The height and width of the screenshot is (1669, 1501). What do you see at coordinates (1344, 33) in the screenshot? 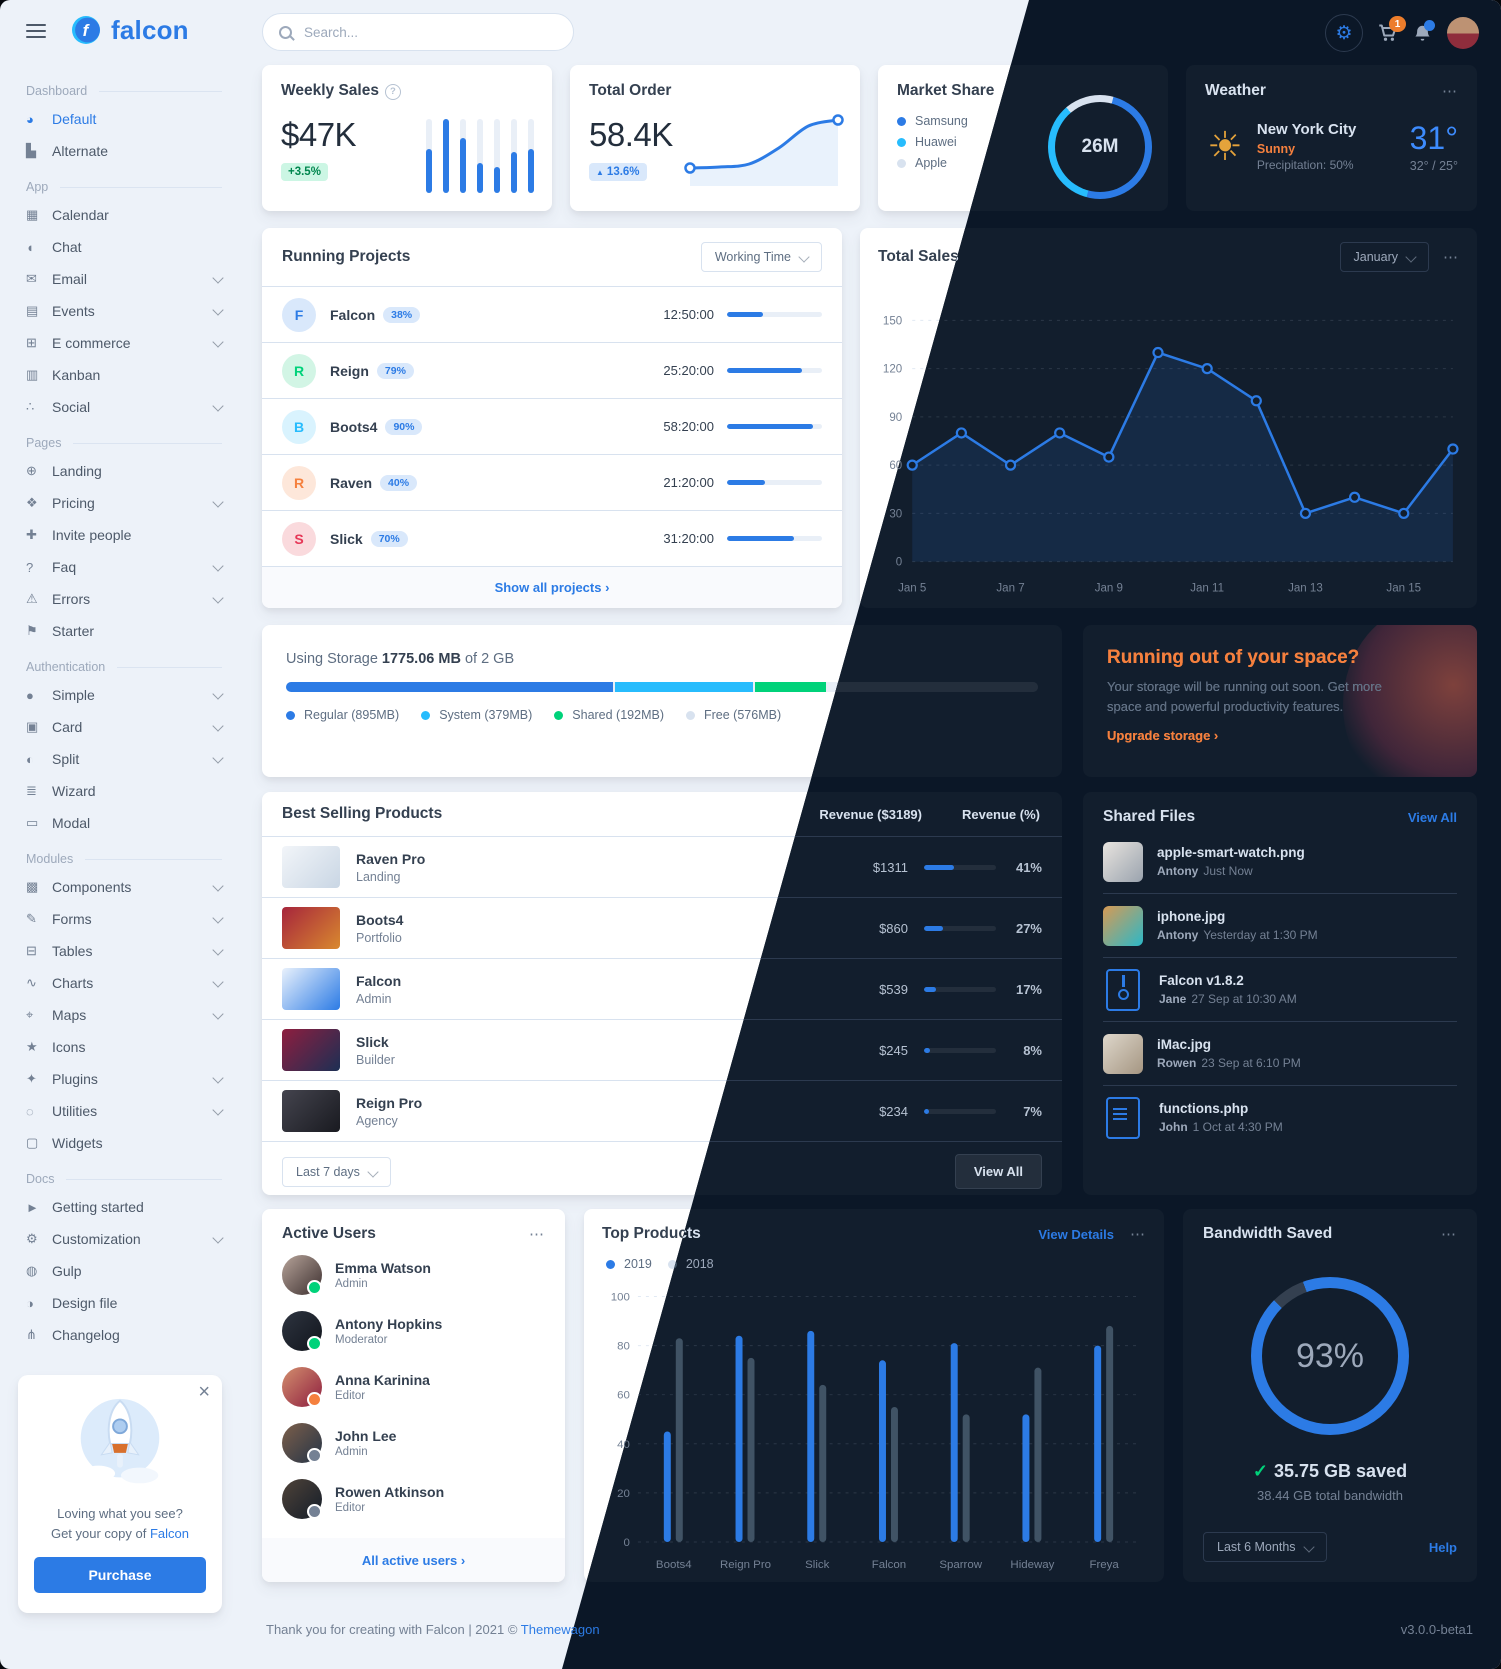
I see `settings-button: ⚙` at bounding box center [1344, 33].